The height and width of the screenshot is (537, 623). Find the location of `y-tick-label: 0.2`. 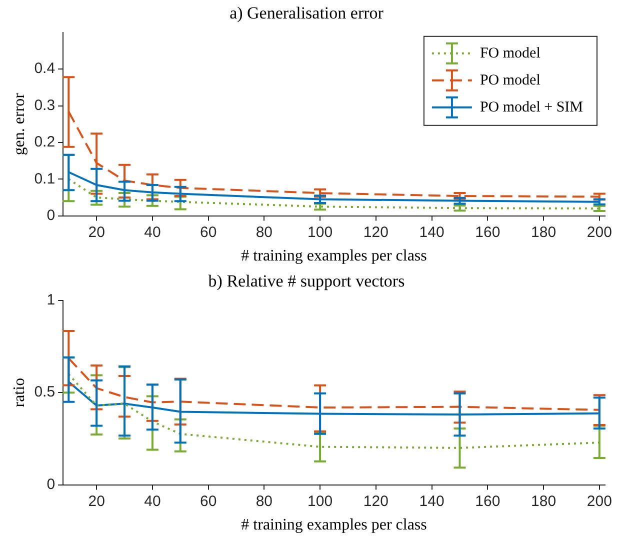

y-tick-label: 0.2 is located at coordinates (45, 142).